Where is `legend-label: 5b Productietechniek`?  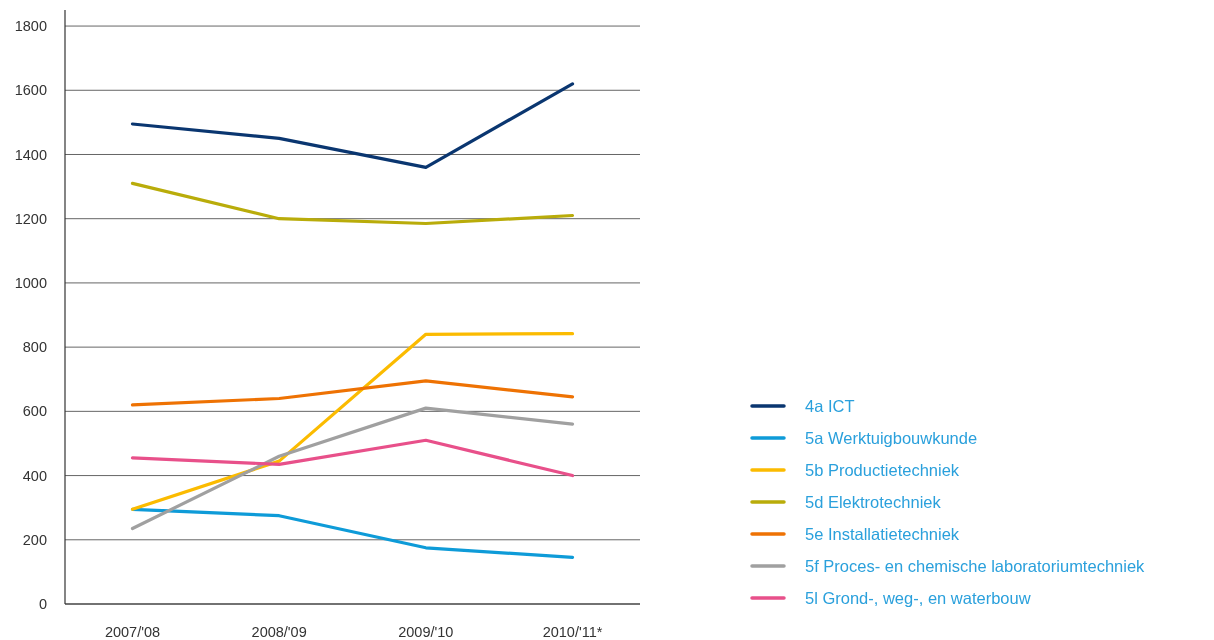 legend-label: 5b Productietechniek is located at coordinates (882, 469).